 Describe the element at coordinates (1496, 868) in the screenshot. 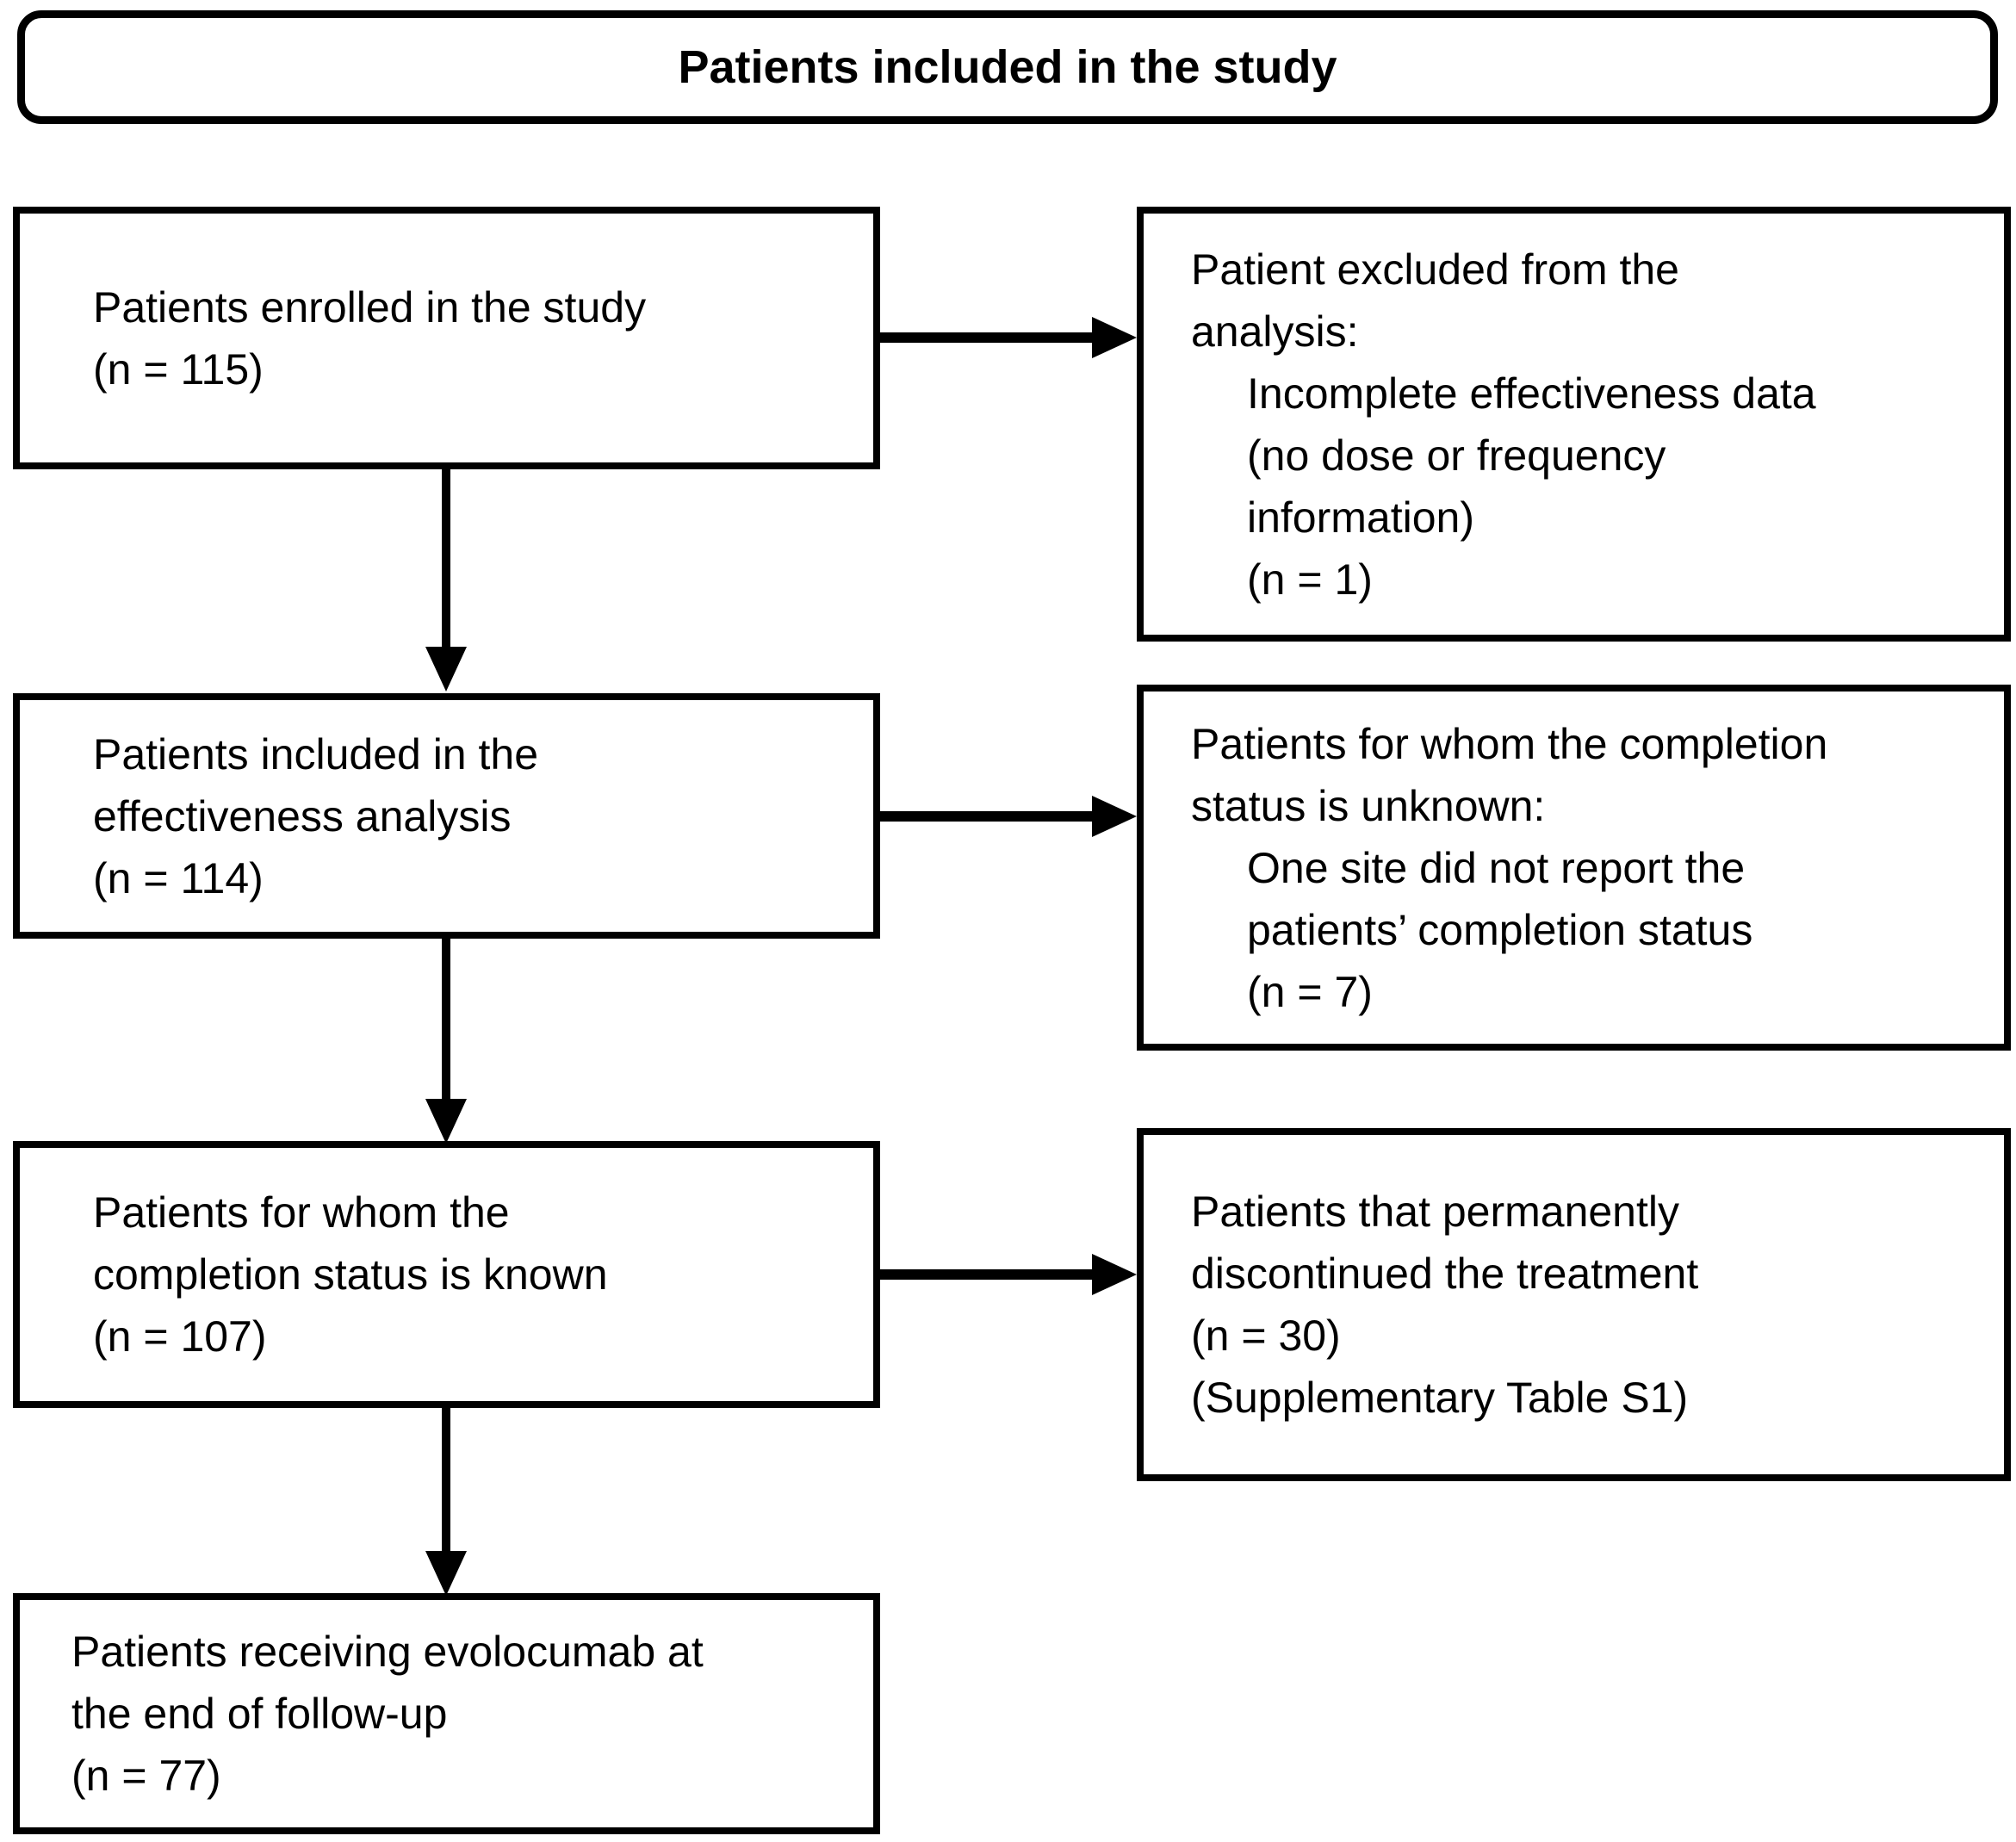

I see `text-line: One site did not report the` at that location.